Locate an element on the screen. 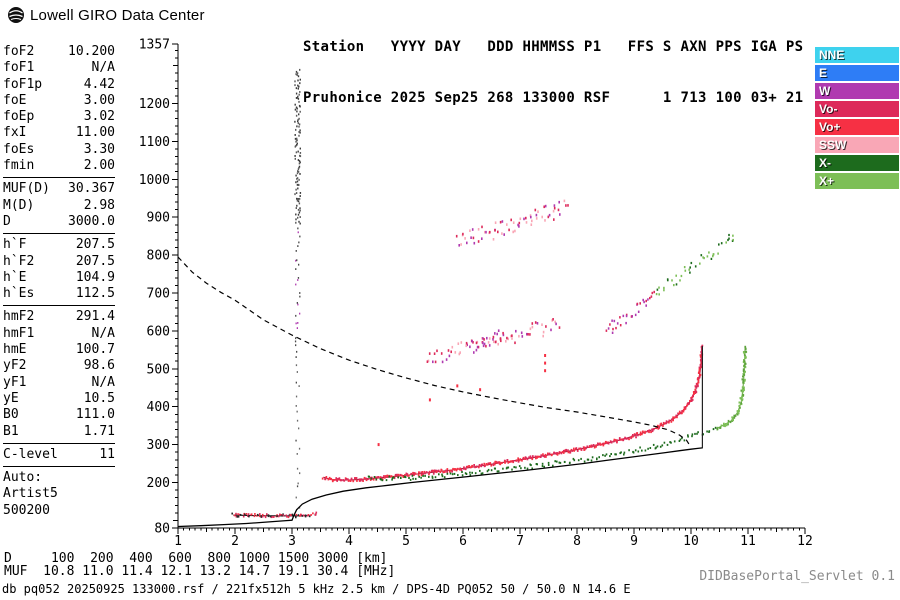  param-value: 3.30 is located at coordinates (99, 149).